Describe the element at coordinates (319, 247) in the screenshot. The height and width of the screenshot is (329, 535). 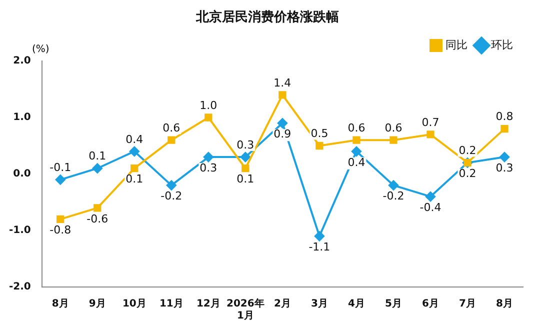
I see `data-label: -1.1` at that location.